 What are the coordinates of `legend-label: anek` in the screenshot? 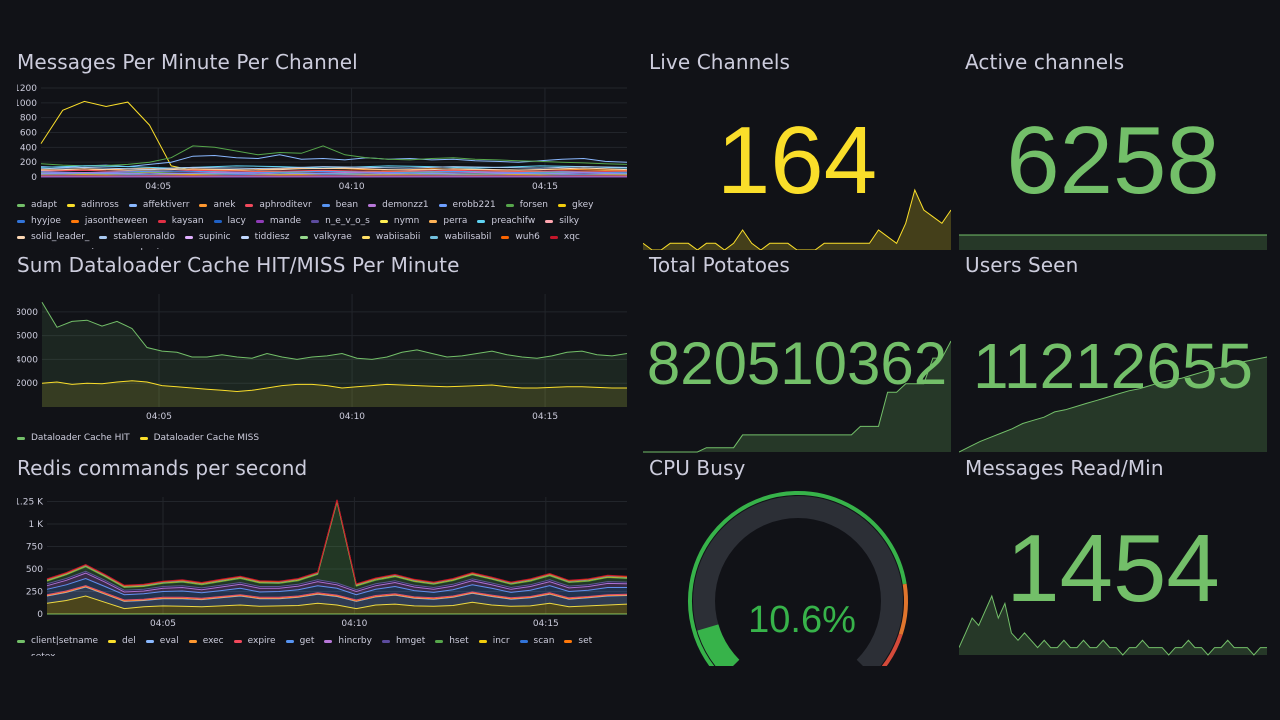 It's located at (224, 205).